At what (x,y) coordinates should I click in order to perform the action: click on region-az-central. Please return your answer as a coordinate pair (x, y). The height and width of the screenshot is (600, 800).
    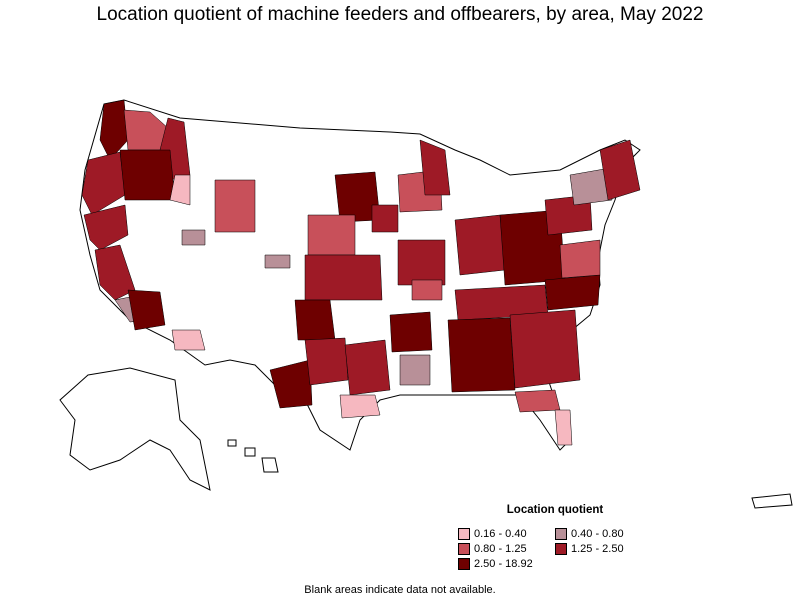
    Looking at the image, I should click on (146, 310).